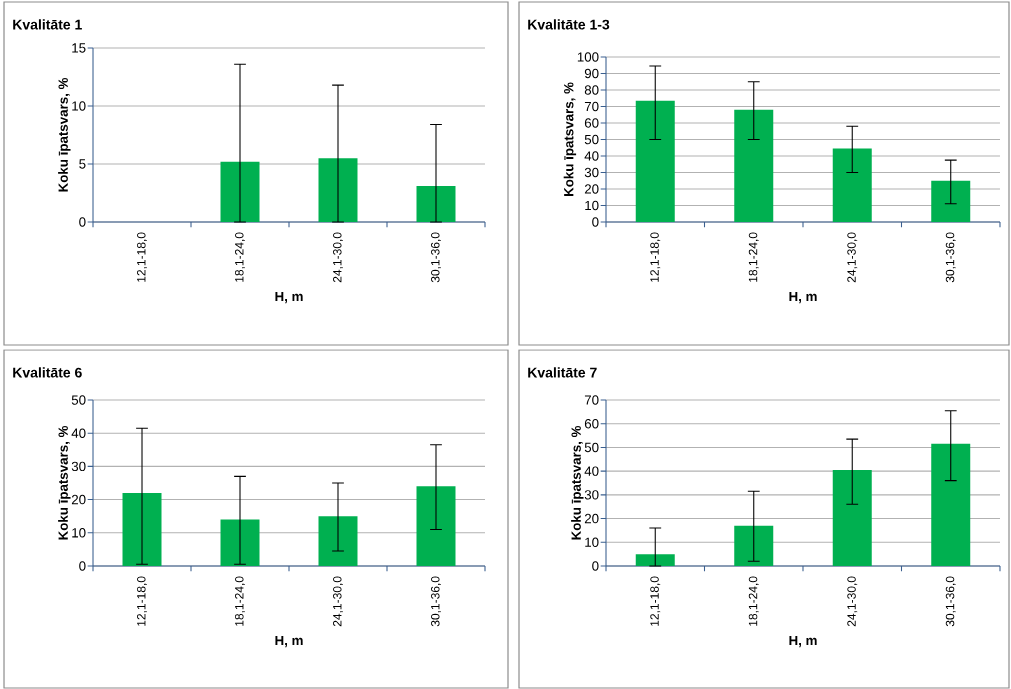 The width and height of the screenshot is (1011, 689). Describe the element at coordinates (569, 24) in the screenshot. I see `chart-title: Kvalitāte 1-3` at that location.